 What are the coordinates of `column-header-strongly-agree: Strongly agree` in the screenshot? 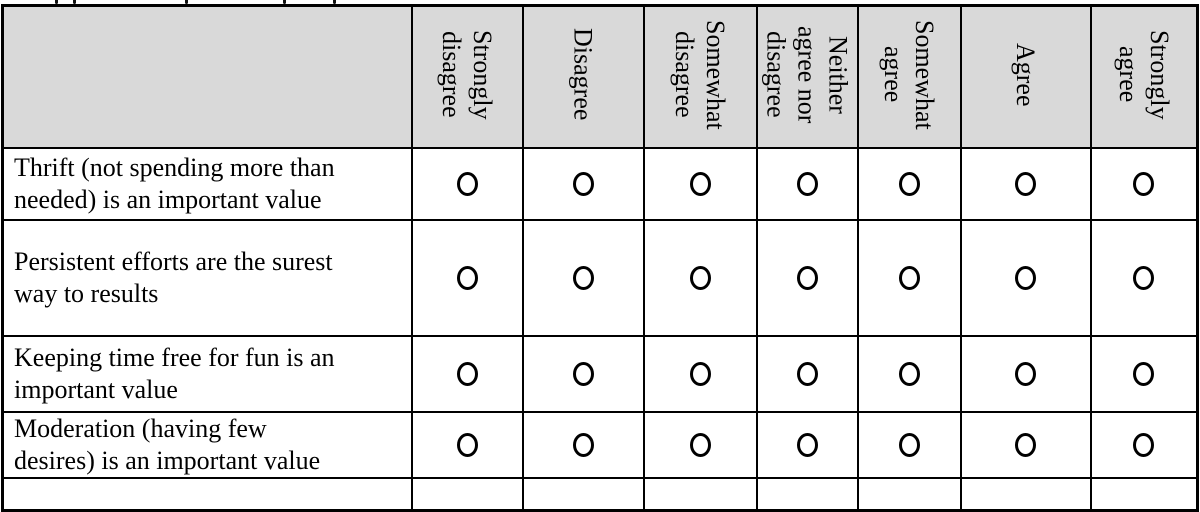 It's located at (1144, 76).